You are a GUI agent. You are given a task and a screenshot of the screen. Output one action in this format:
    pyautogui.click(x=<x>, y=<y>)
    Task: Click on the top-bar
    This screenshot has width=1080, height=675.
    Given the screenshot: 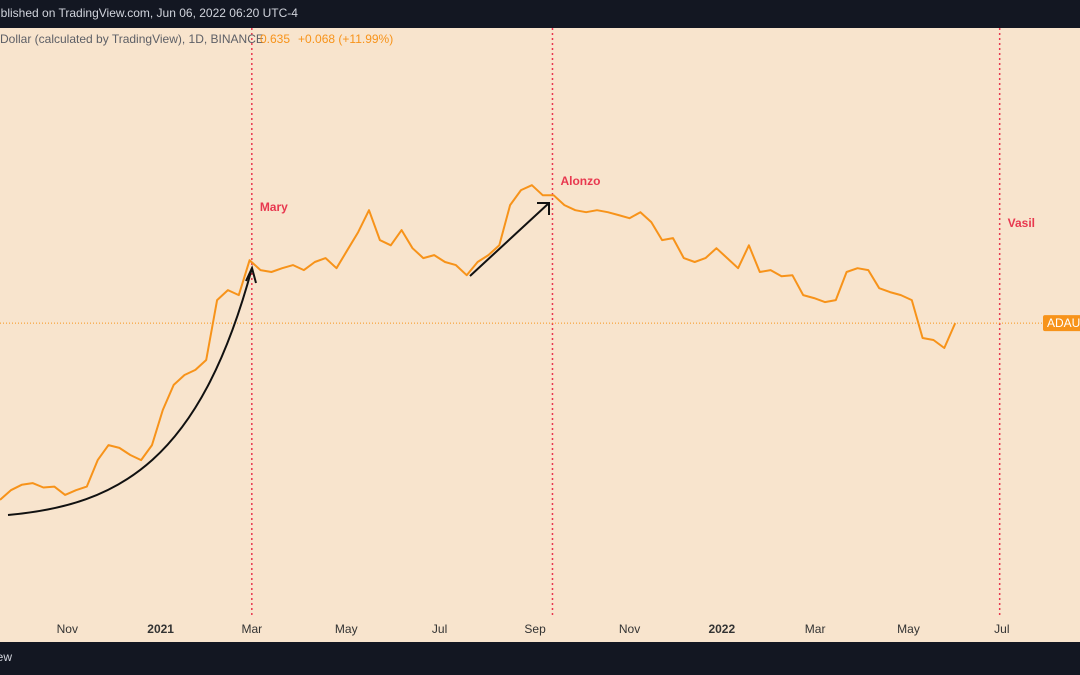 What is the action you would take?
    pyautogui.click(x=540, y=14)
    